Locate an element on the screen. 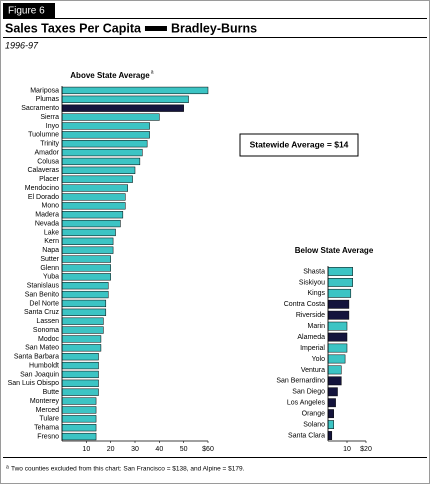  panel-title: Below State Average is located at coordinates (334, 250).